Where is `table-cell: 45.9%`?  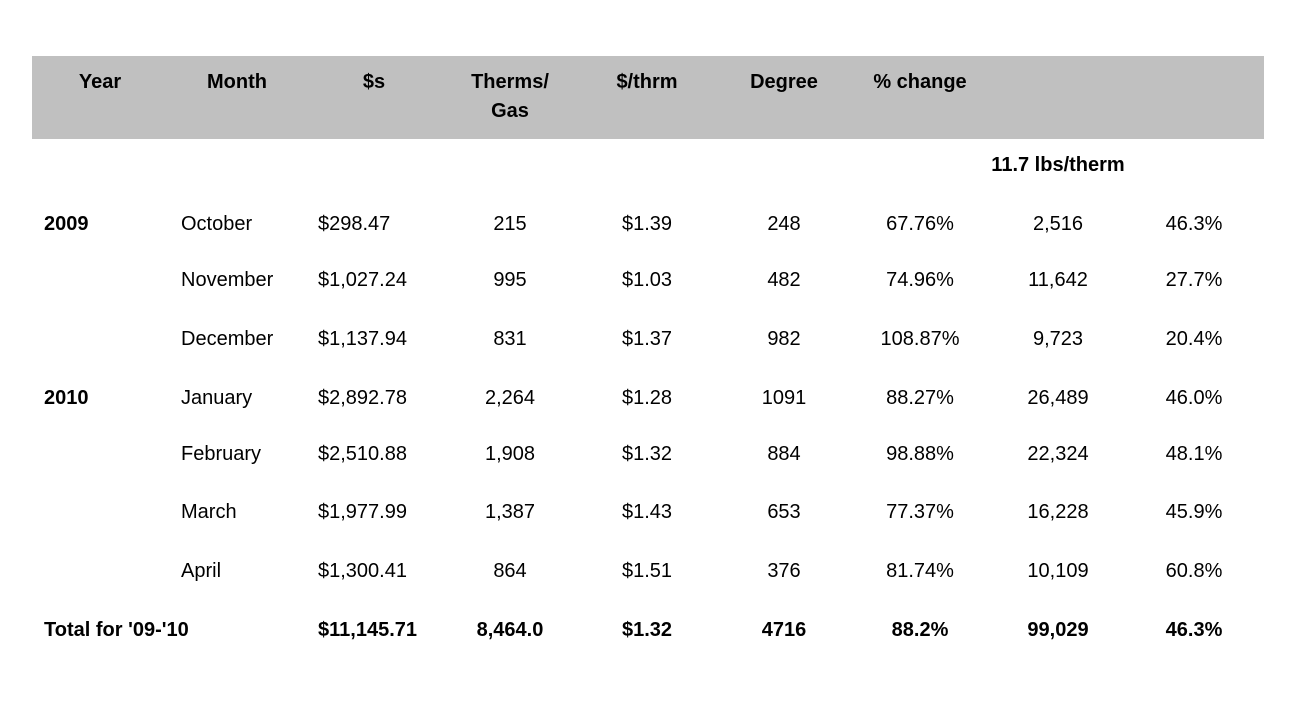
table-cell: 45.9% is located at coordinates (1194, 512).